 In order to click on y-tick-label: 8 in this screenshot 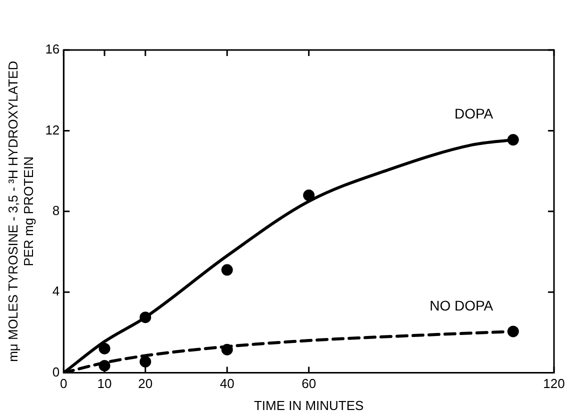, I will do `click(56, 210)`.